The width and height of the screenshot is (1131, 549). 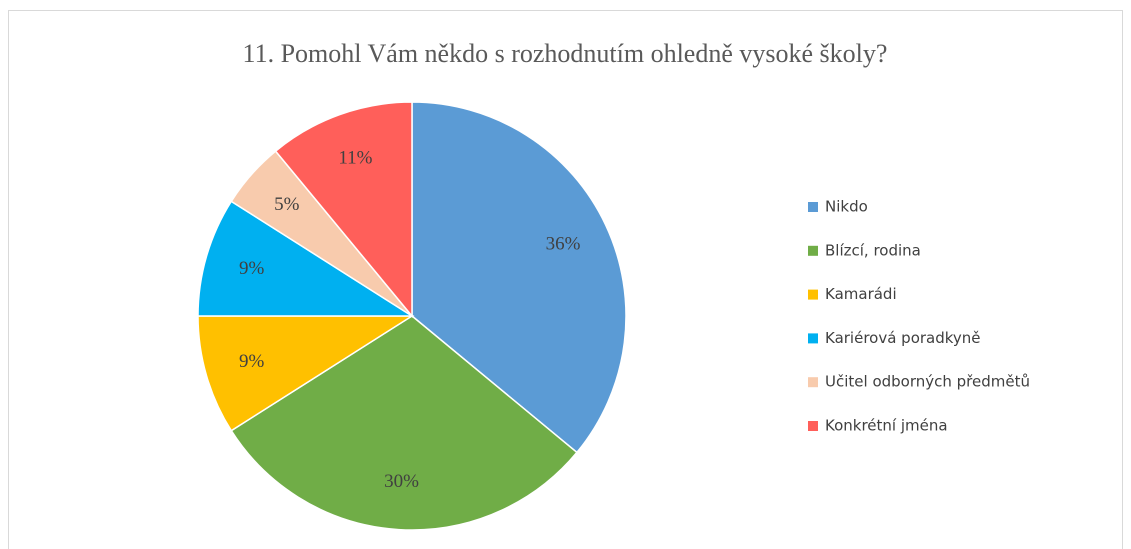 What do you see at coordinates (563, 243) in the screenshot?
I see `data-label: 36%` at bounding box center [563, 243].